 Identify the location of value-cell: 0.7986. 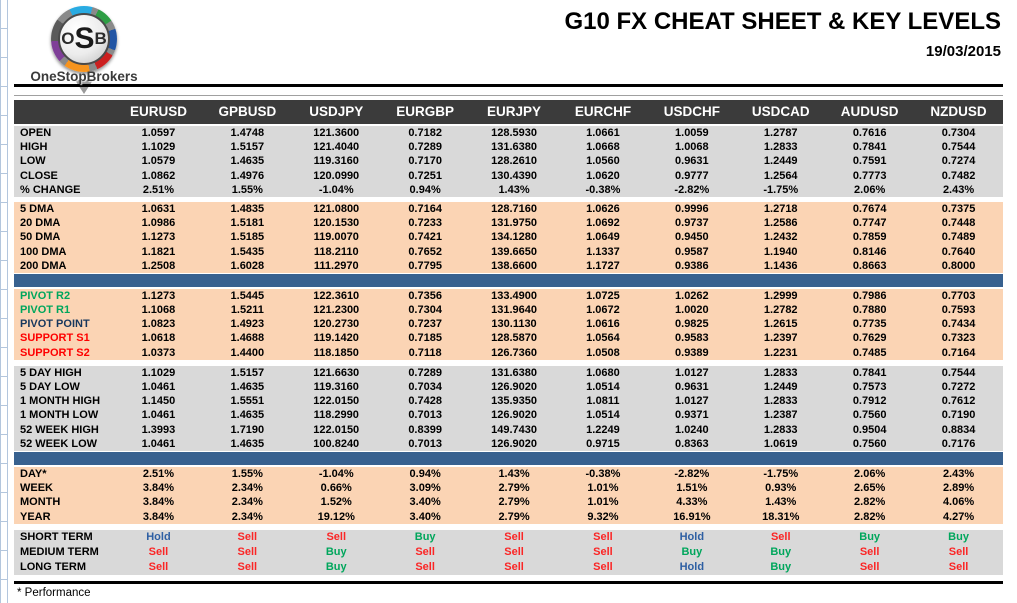
(869, 295).